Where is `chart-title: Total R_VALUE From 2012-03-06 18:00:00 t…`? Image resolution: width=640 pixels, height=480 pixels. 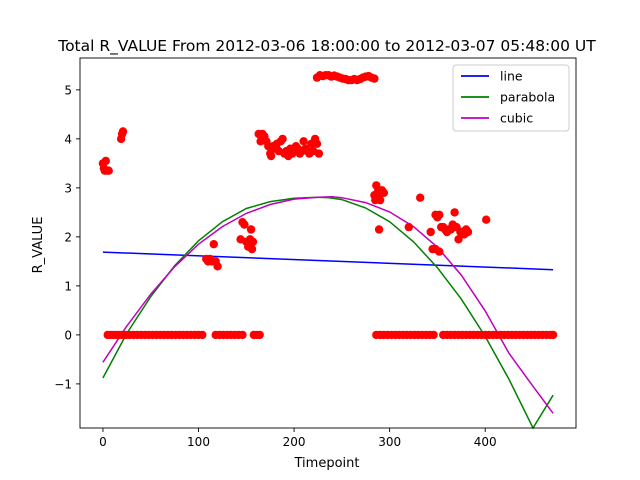
chart-title: Total R_VALUE From 2012-03-06 18:00:00 t… is located at coordinates (326, 46).